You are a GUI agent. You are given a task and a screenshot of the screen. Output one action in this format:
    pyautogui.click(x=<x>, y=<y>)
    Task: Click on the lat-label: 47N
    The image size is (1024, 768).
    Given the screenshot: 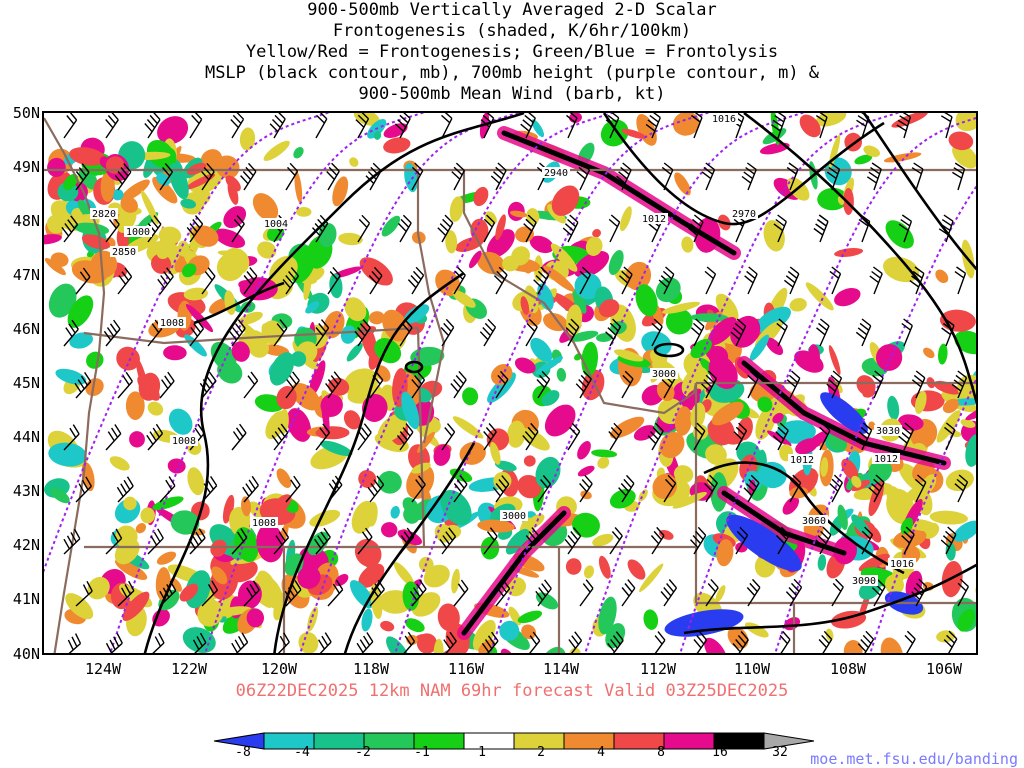 What is the action you would take?
    pyautogui.click(x=26, y=275)
    